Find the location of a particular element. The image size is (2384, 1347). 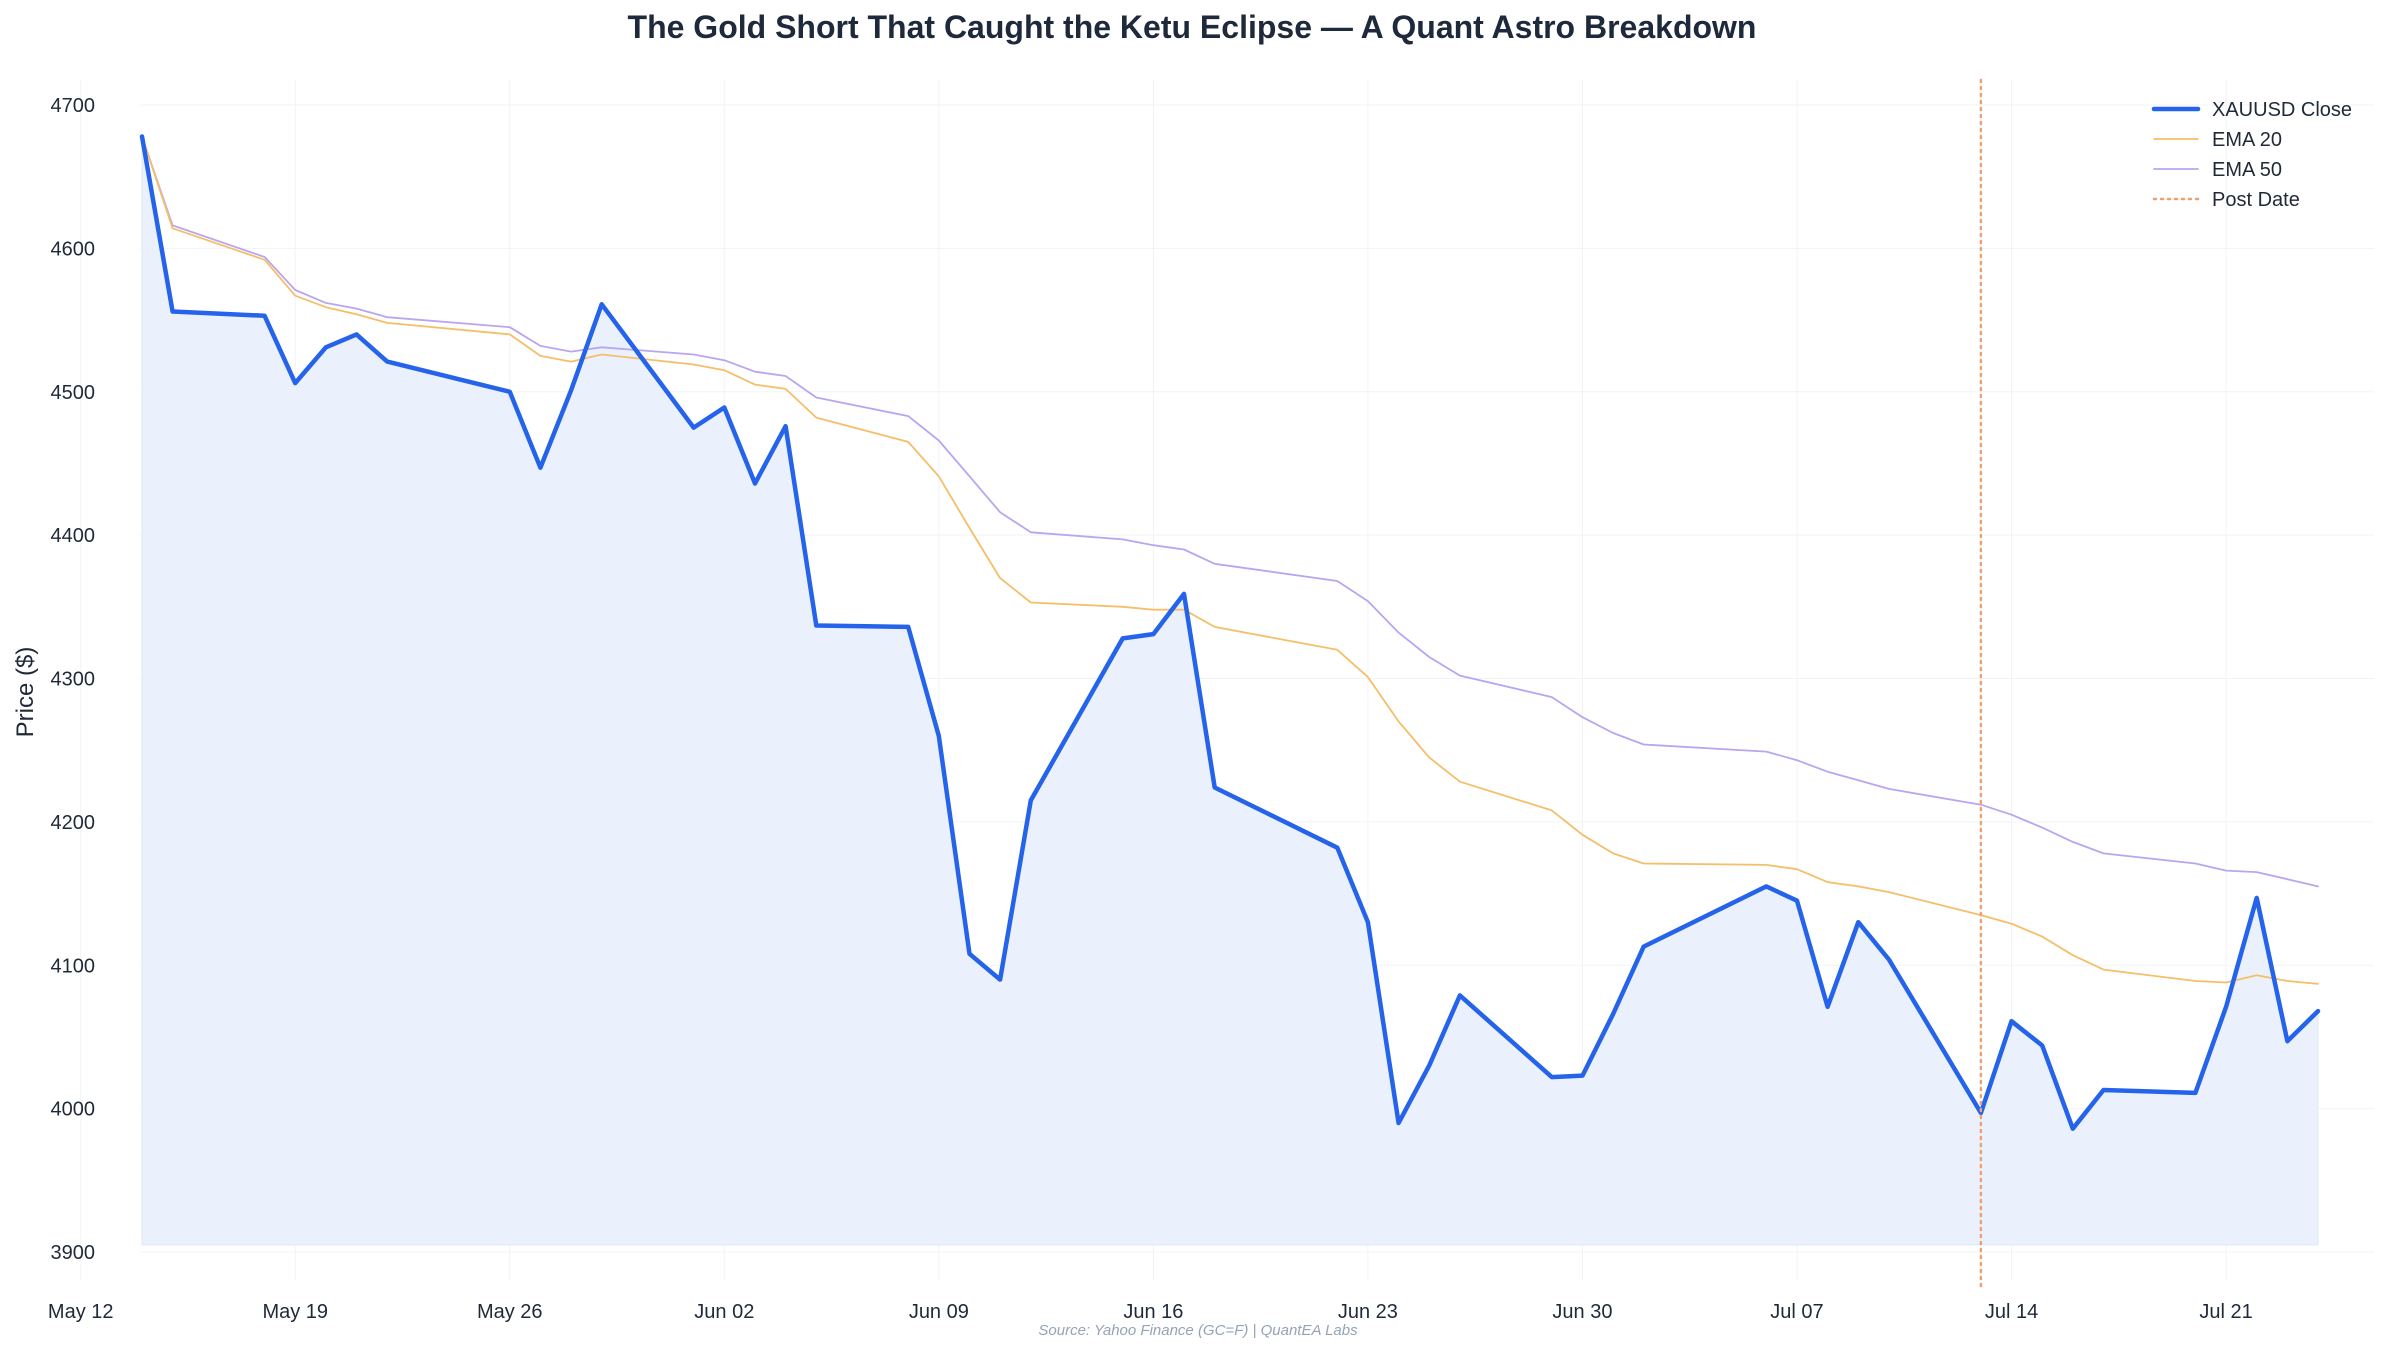

y-tick-label: 3900 is located at coordinates (73, 1253).